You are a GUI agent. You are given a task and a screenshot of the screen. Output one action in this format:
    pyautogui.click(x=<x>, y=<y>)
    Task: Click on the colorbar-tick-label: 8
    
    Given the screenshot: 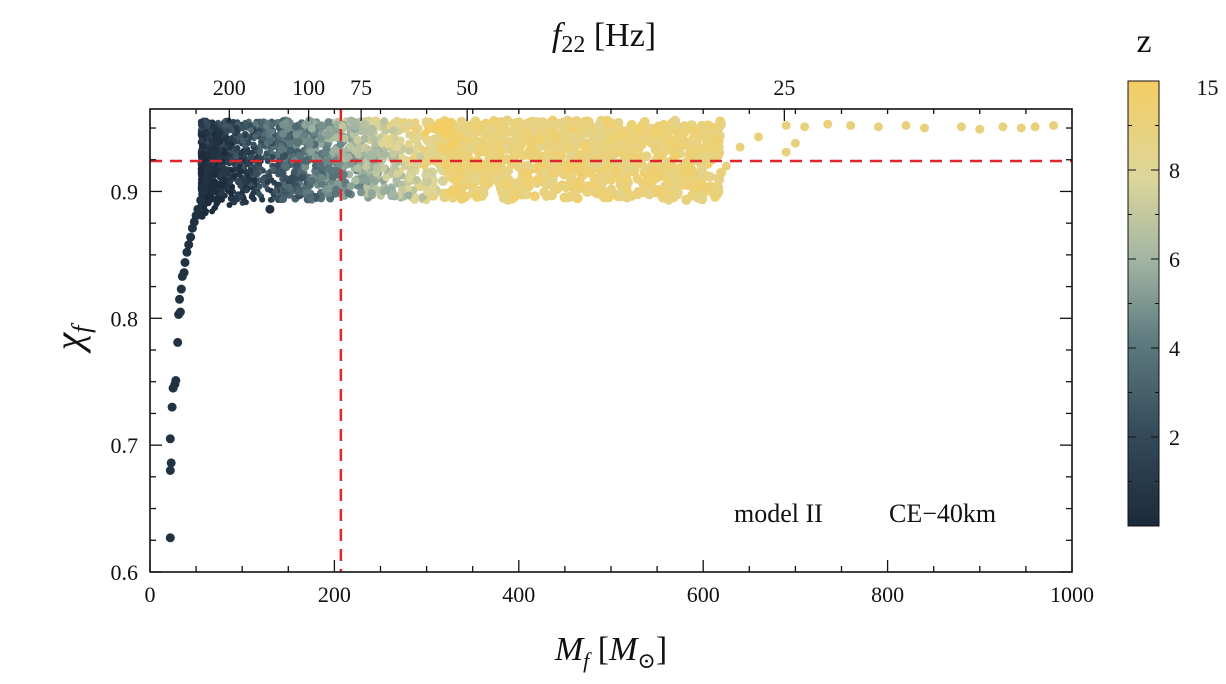 What is the action you would take?
    pyautogui.click(x=1174, y=170)
    